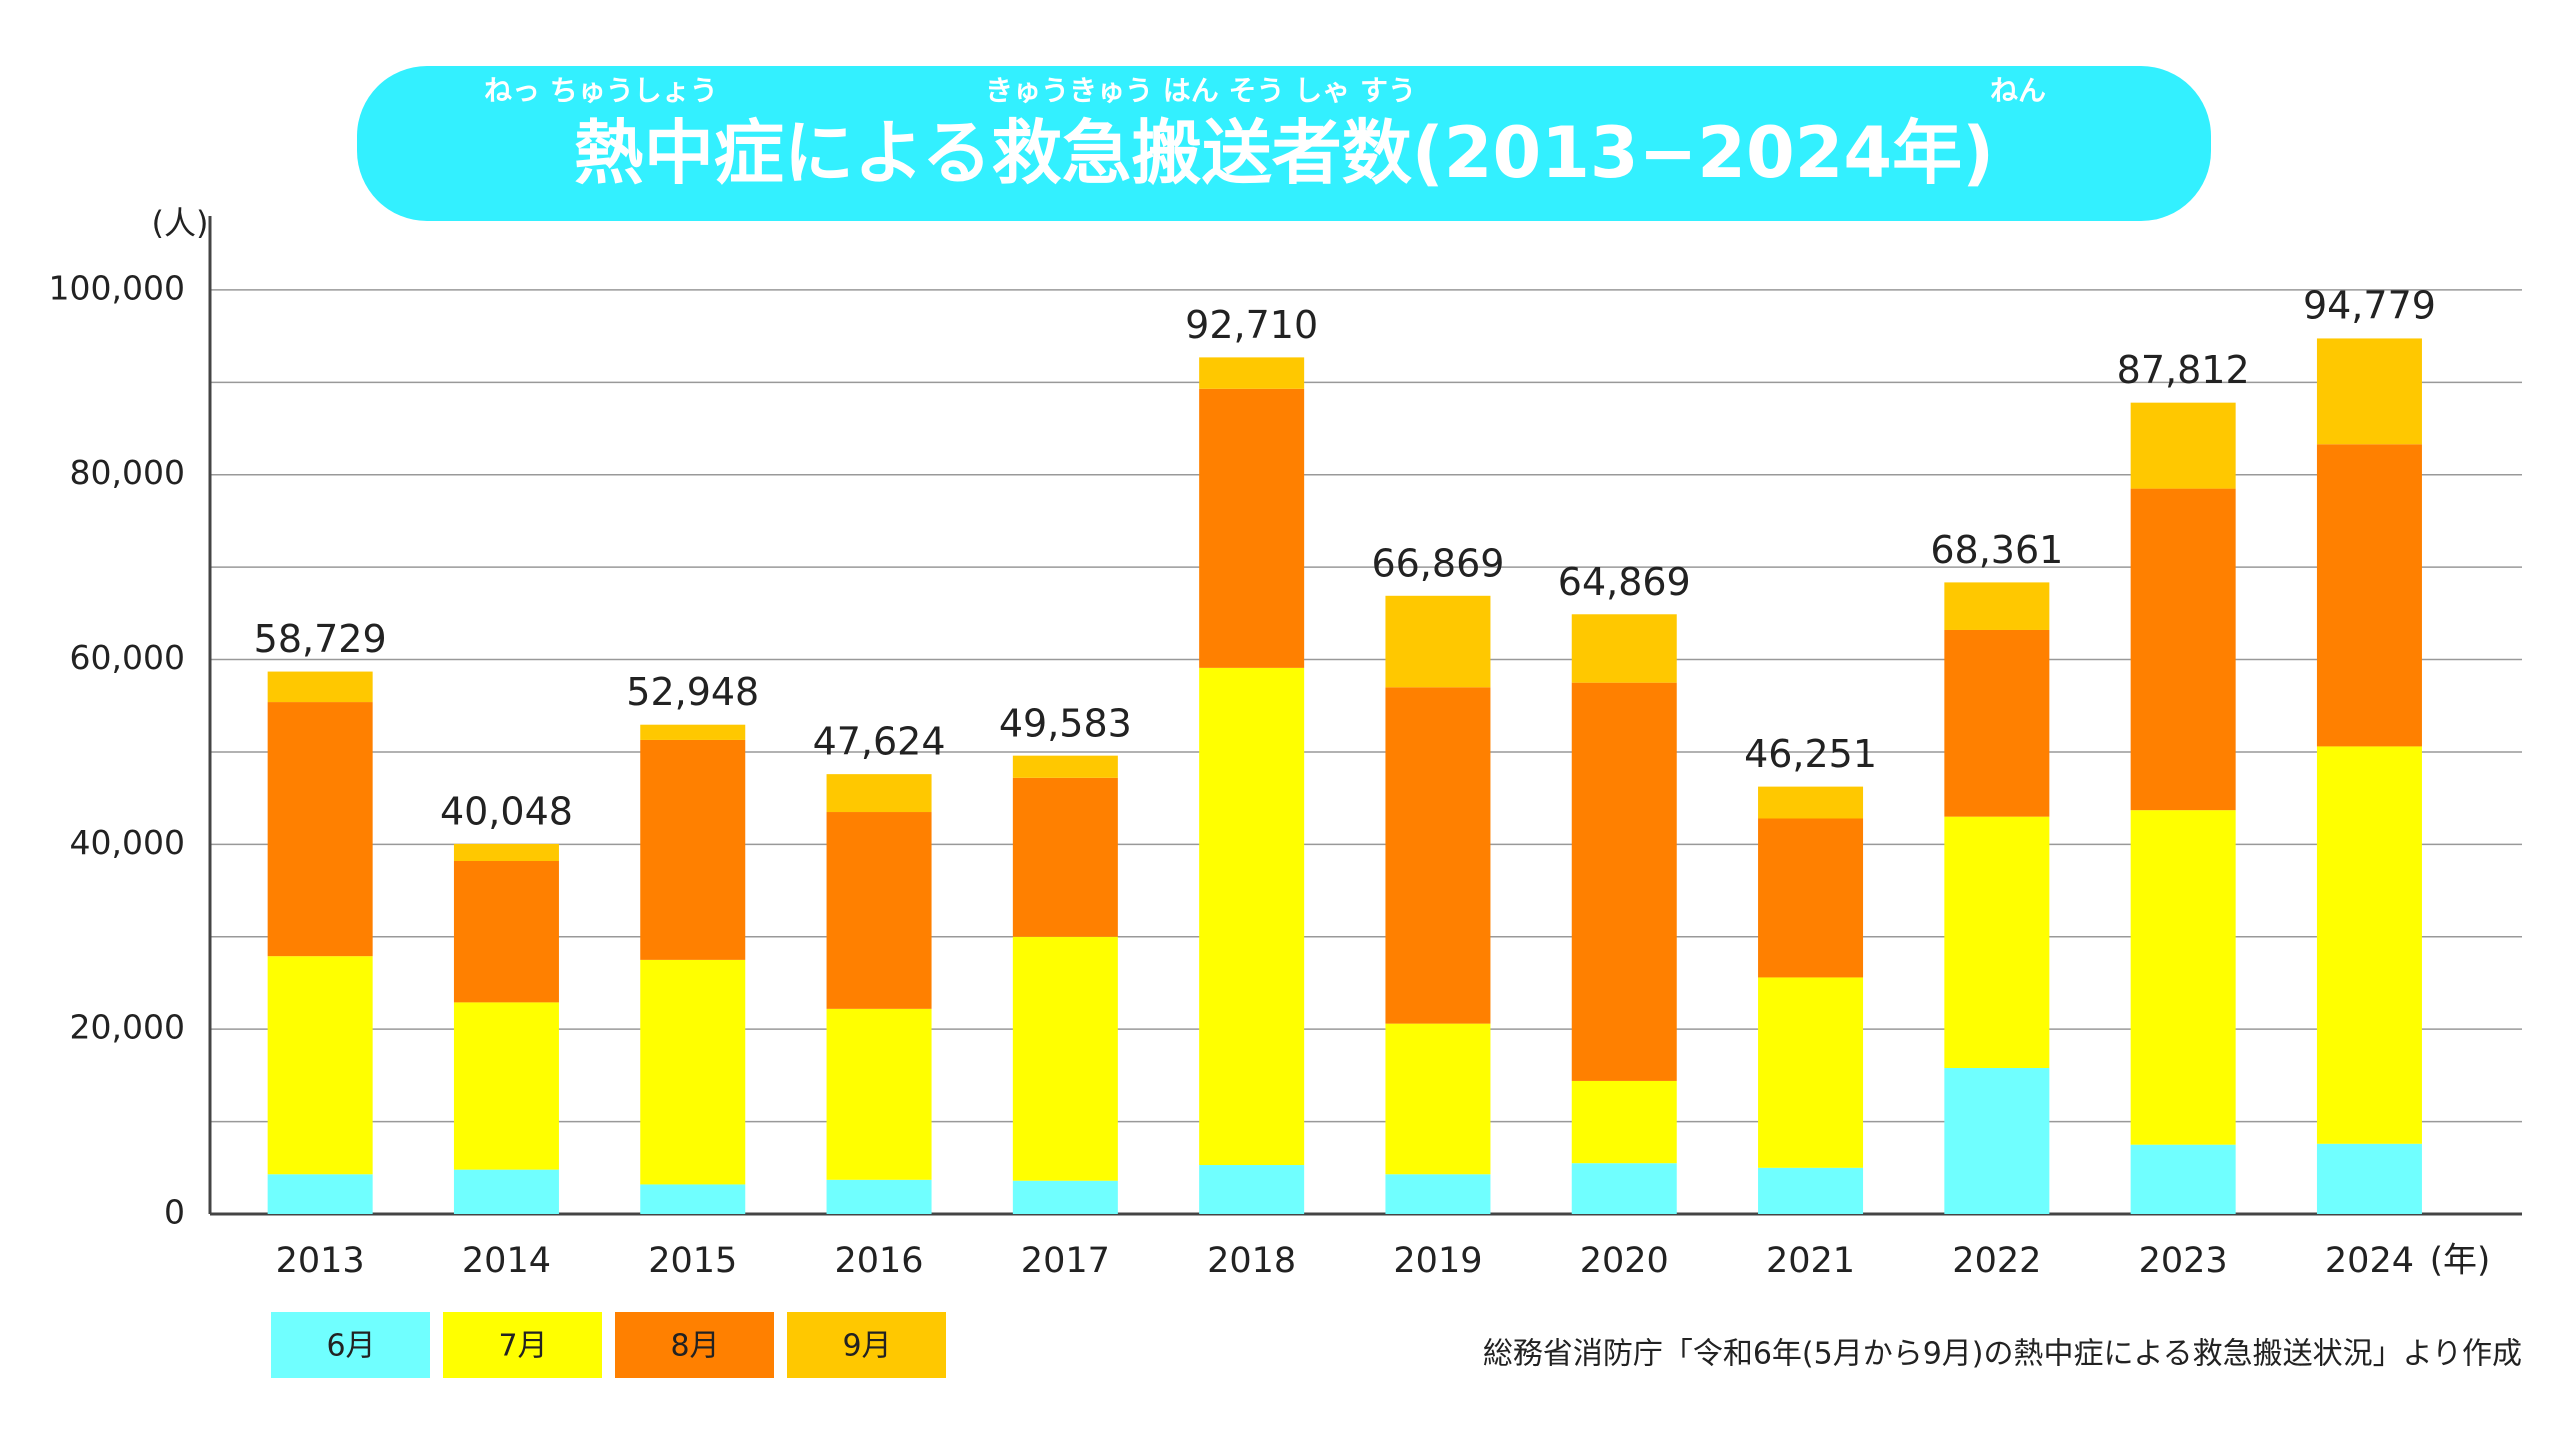 This screenshot has width=2560, height=1444. What do you see at coordinates (506, 811) in the screenshot?
I see `total-label: 40,048` at bounding box center [506, 811].